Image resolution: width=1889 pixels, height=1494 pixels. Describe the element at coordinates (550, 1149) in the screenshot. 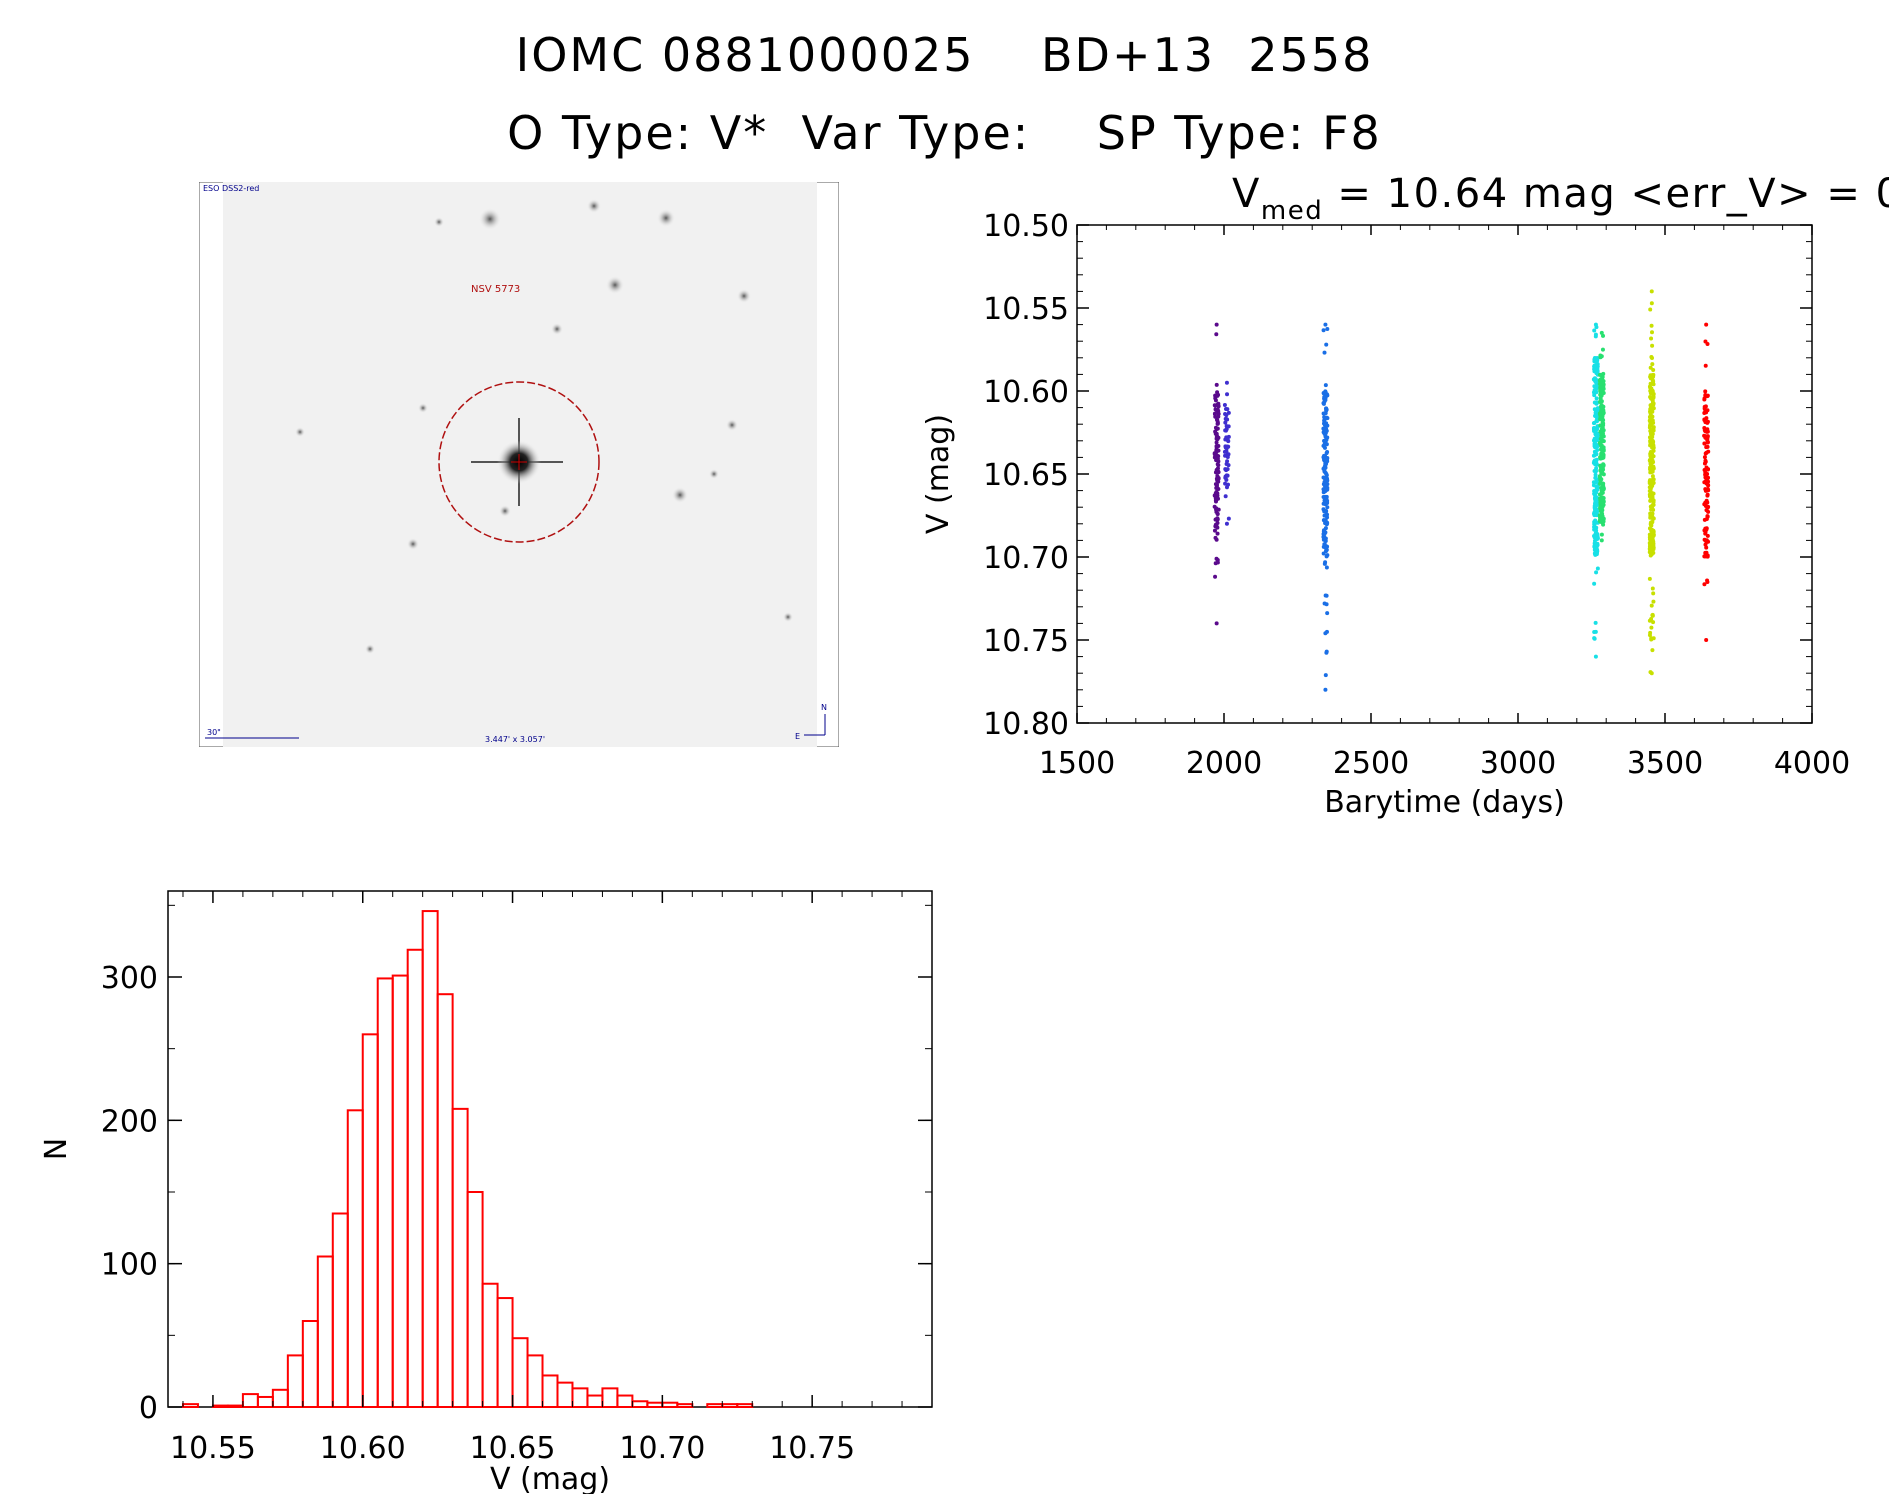

I see `plot-frame` at that location.